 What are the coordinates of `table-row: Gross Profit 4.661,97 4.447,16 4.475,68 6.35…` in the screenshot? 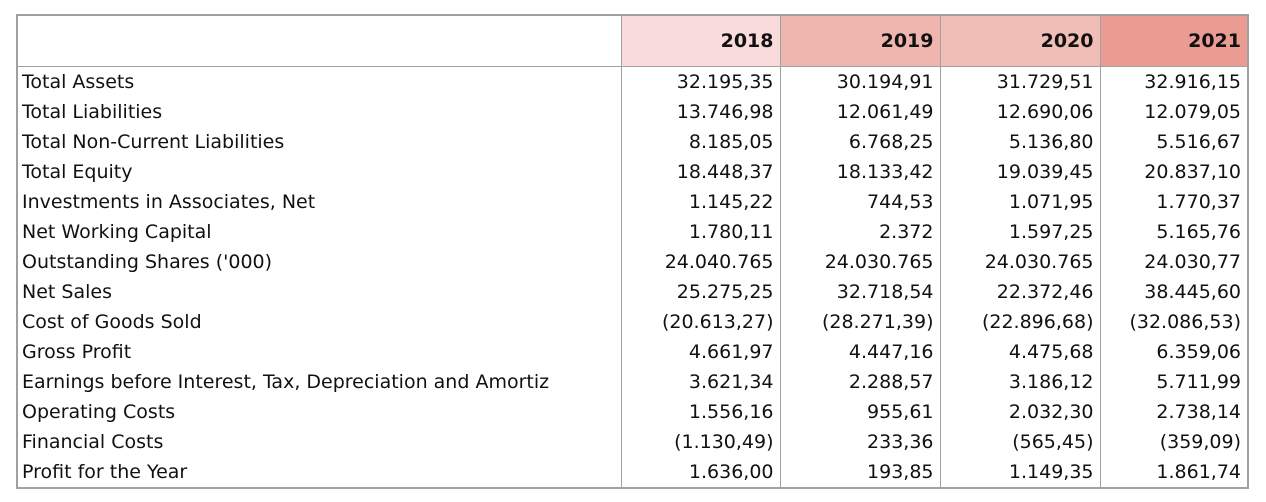 It's located at (632, 352).